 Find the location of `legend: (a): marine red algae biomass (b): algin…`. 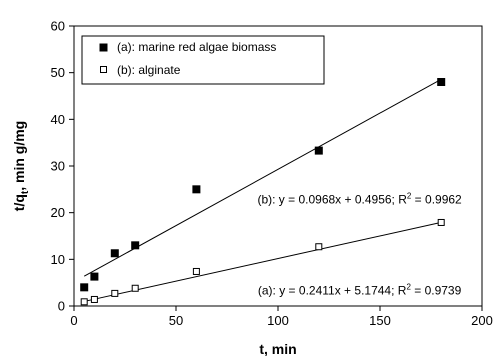

legend: (a): marine red algae biomass (b): algin… is located at coordinates (203, 60).